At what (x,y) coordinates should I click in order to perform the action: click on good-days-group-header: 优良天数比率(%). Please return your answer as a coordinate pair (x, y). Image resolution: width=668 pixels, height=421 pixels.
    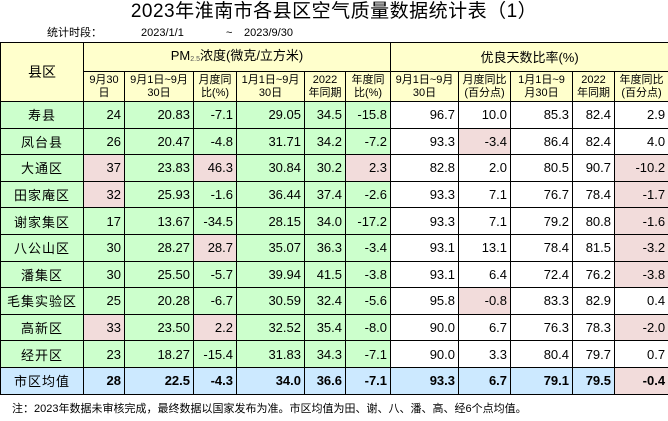
    Looking at the image, I should click on (529, 57).